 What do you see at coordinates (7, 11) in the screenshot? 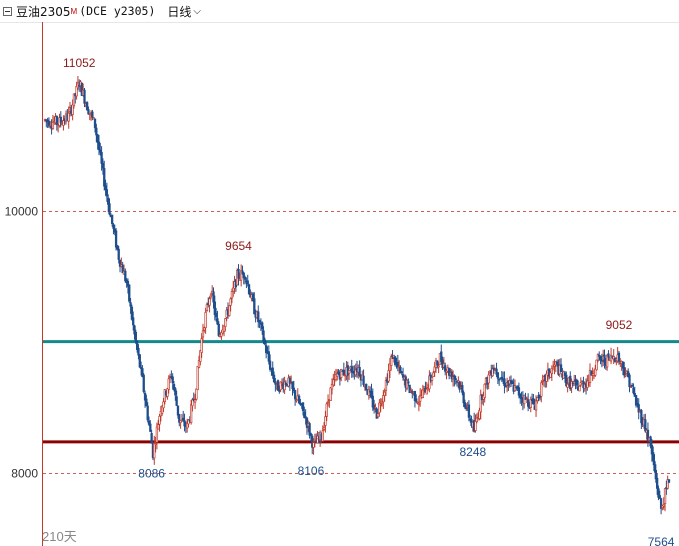
I see `collapse-icon` at bounding box center [7, 11].